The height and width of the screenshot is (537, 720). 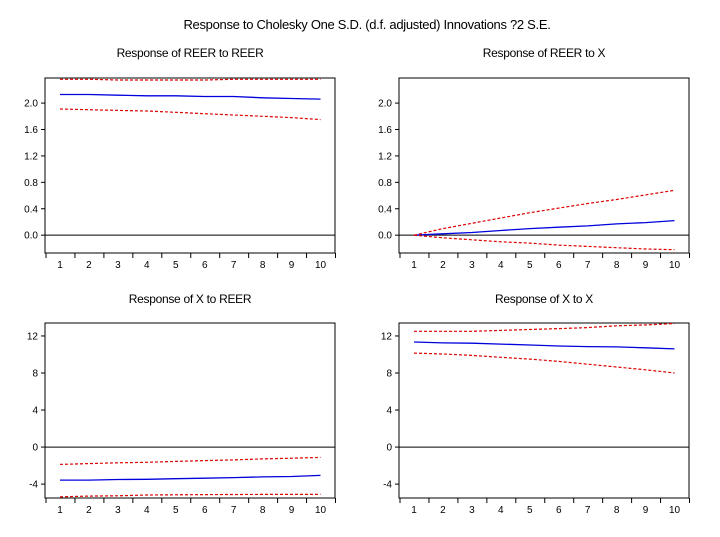 I want to click on panel-title: Response of X to REER, so click(x=190, y=299).